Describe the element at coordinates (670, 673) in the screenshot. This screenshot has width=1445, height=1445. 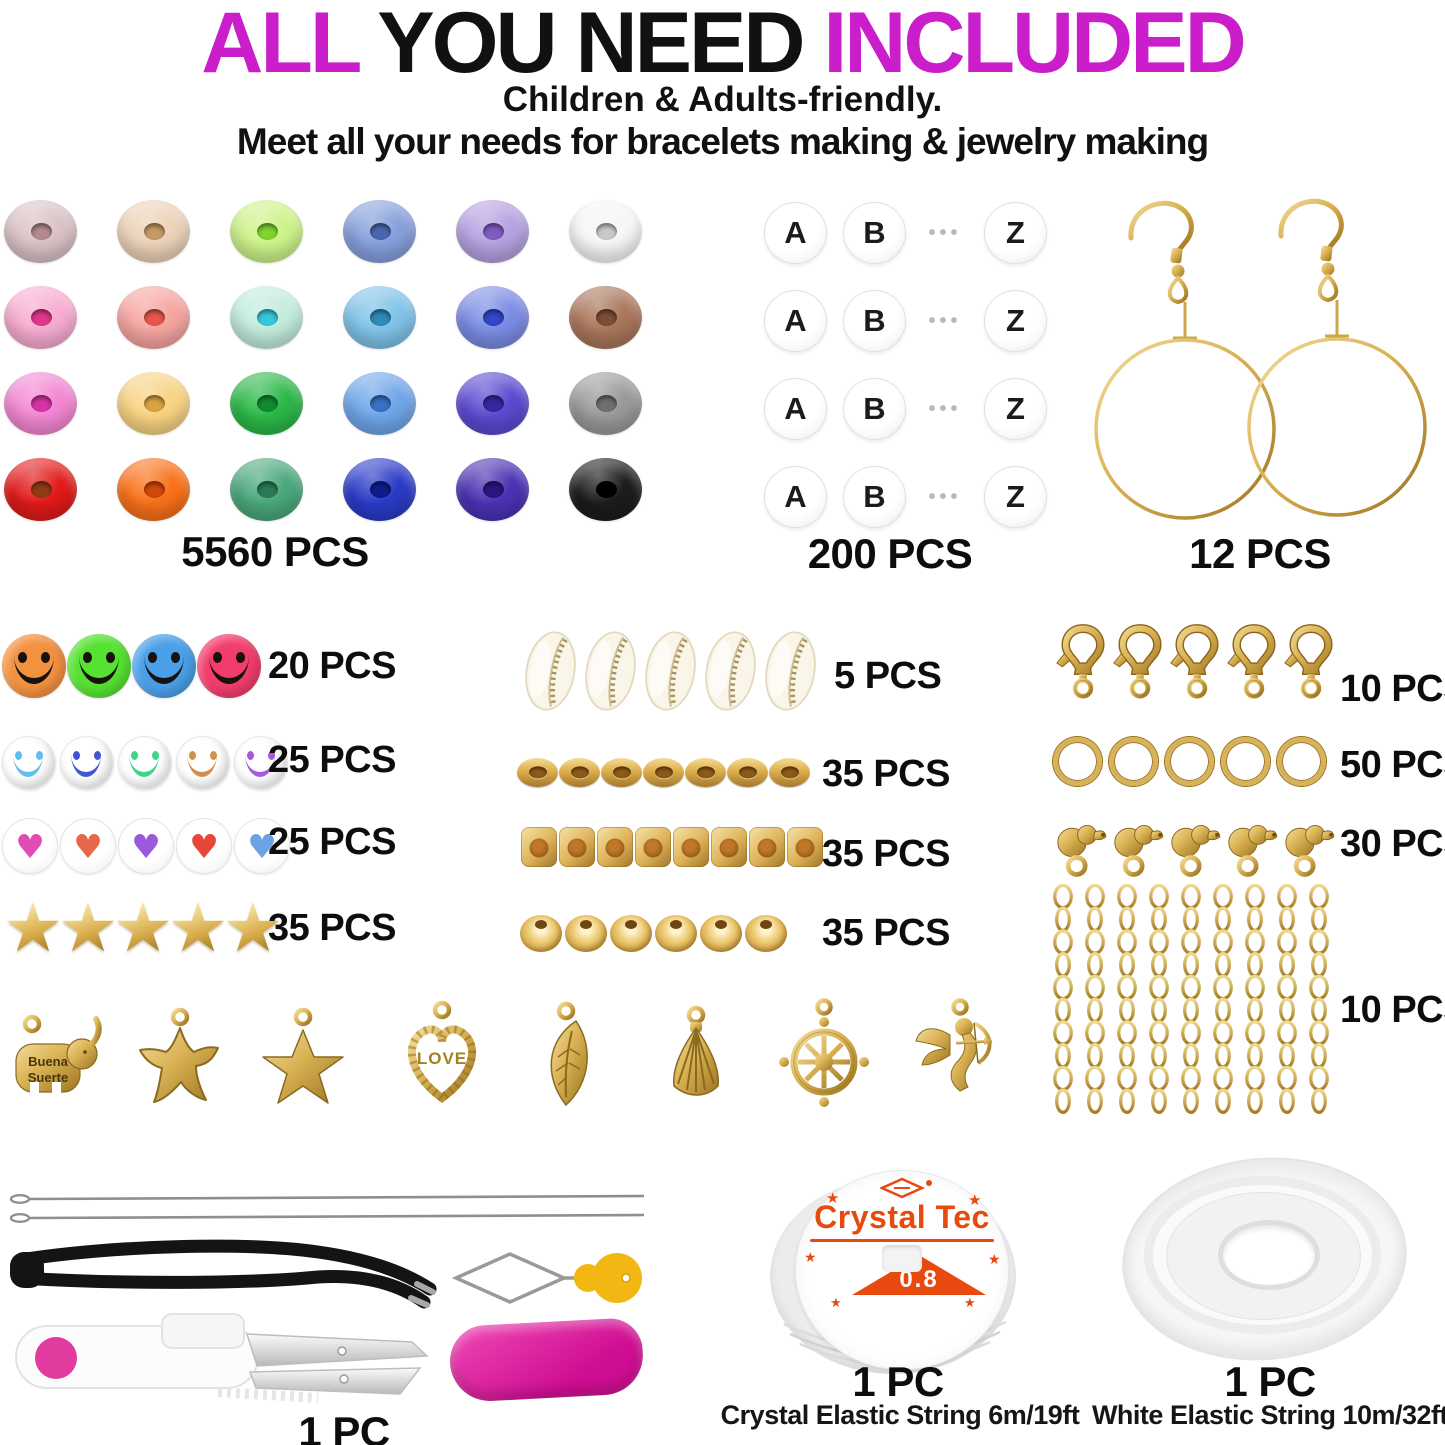
I see `shell-beads-row` at that location.